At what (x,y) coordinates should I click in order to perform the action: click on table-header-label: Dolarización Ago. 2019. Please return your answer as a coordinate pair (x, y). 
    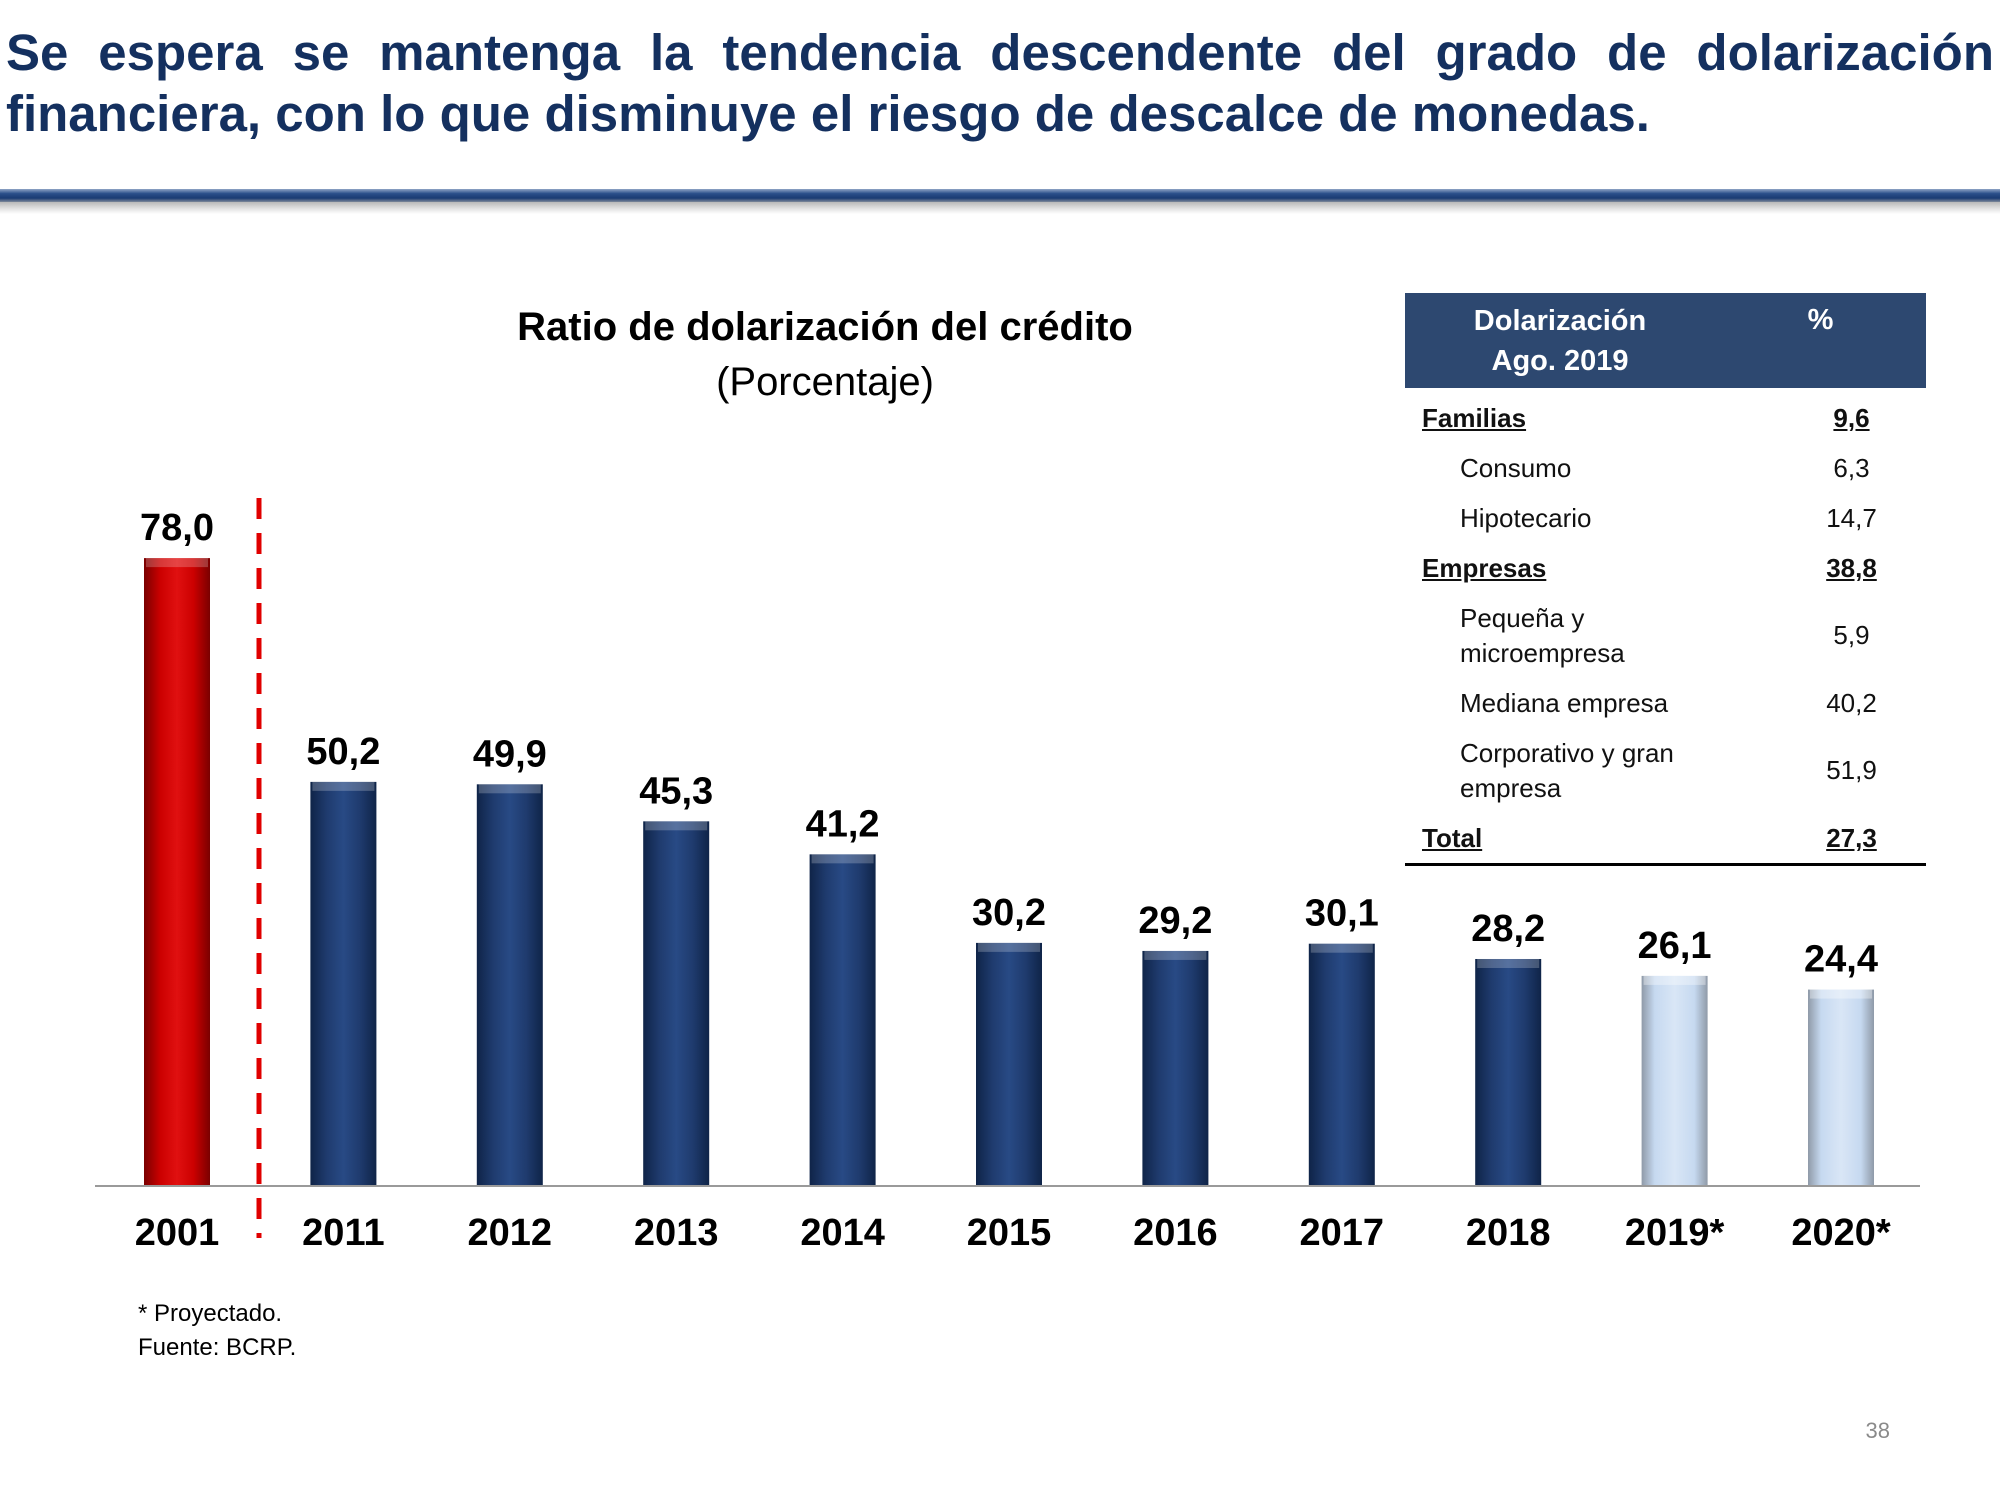
    Looking at the image, I should click on (1560, 341).